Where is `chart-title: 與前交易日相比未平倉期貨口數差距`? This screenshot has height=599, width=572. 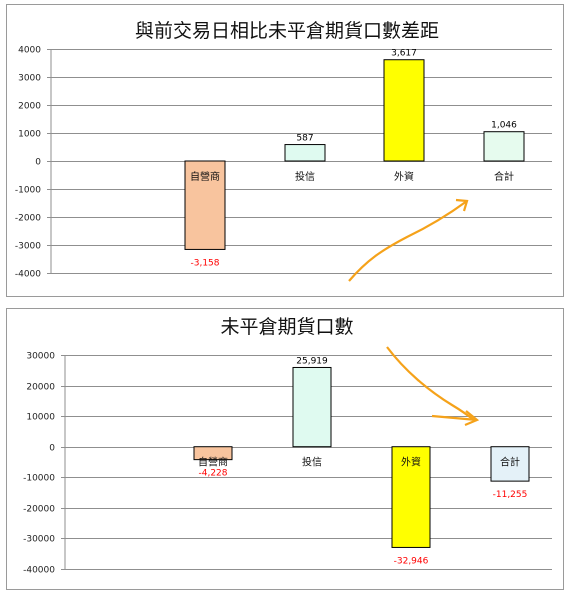
chart-title: 與前交易日相比未平倉期貨口數差距 is located at coordinates (287, 31).